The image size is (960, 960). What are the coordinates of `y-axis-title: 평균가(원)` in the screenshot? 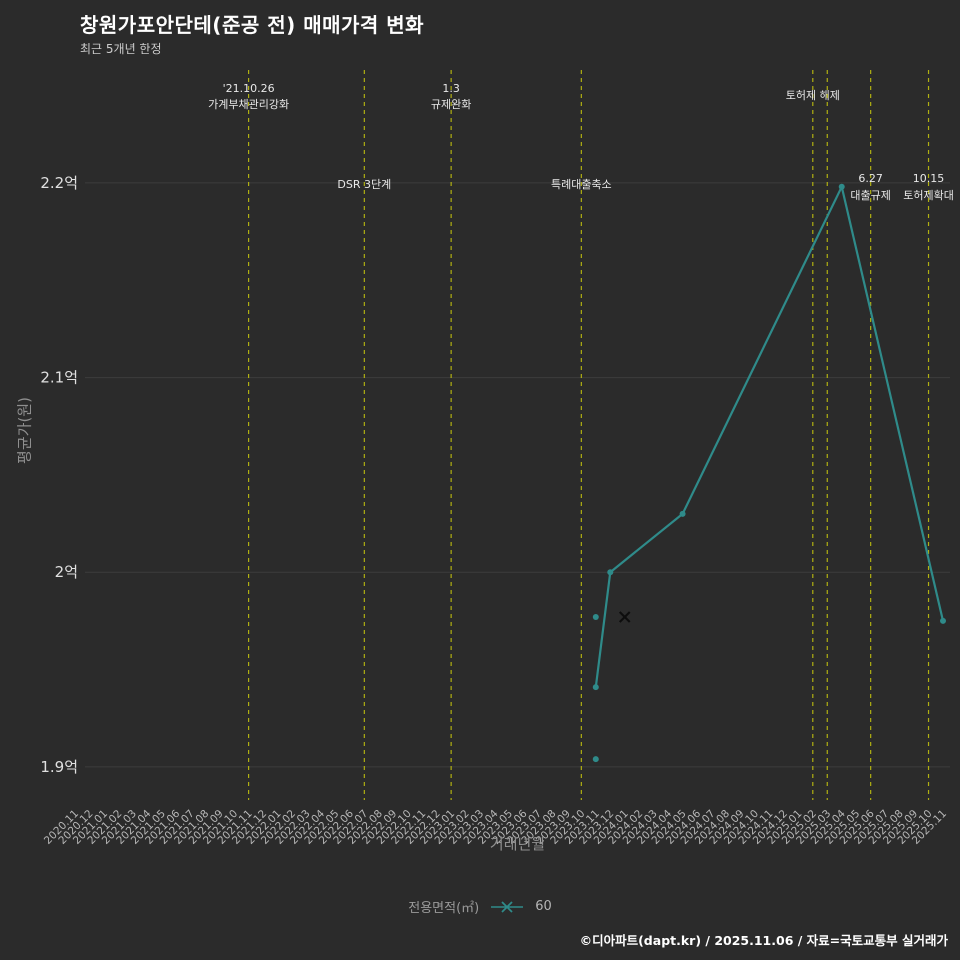 It's located at (24, 430).